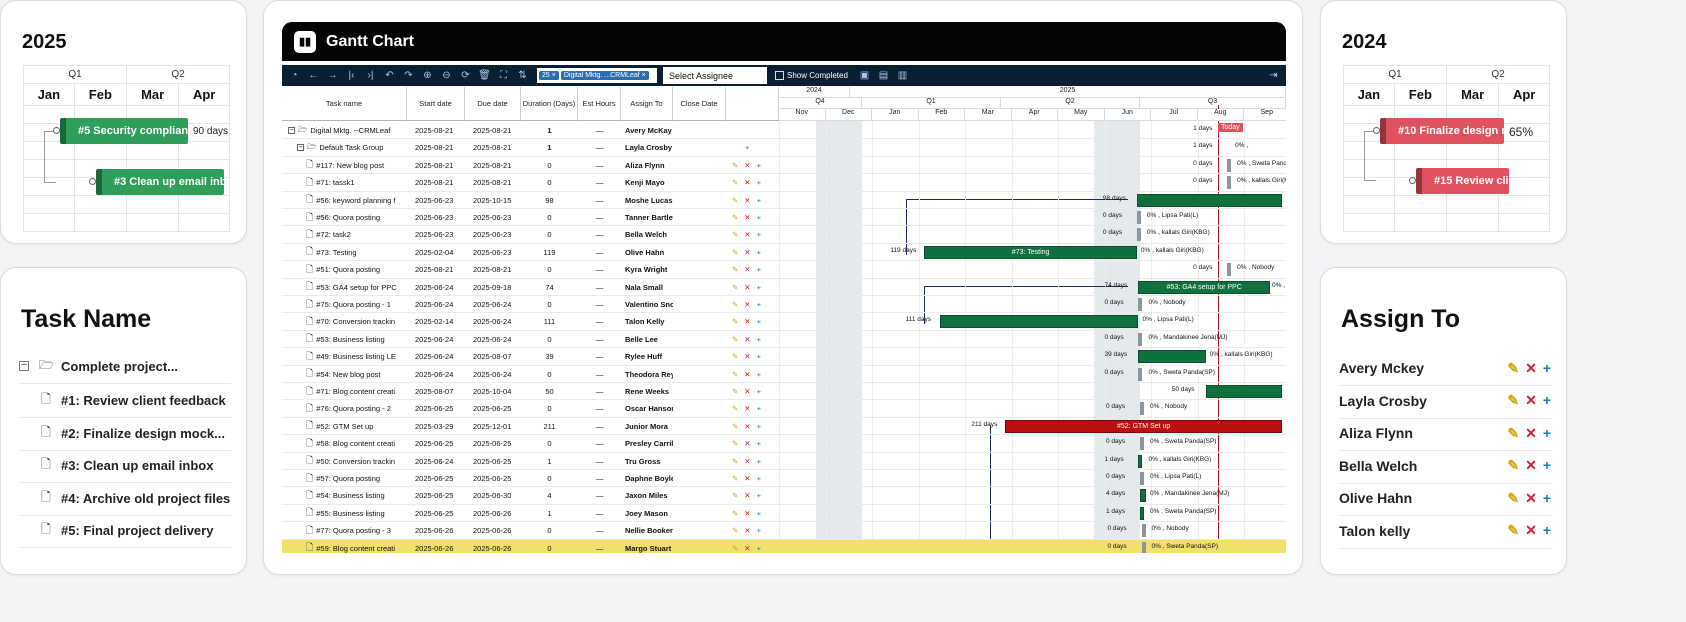 The width and height of the screenshot is (1686, 622). Describe the element at coordinates (1143, 426) in the screenshot. I see `task-bar: #52: GTM Set up` at that location.